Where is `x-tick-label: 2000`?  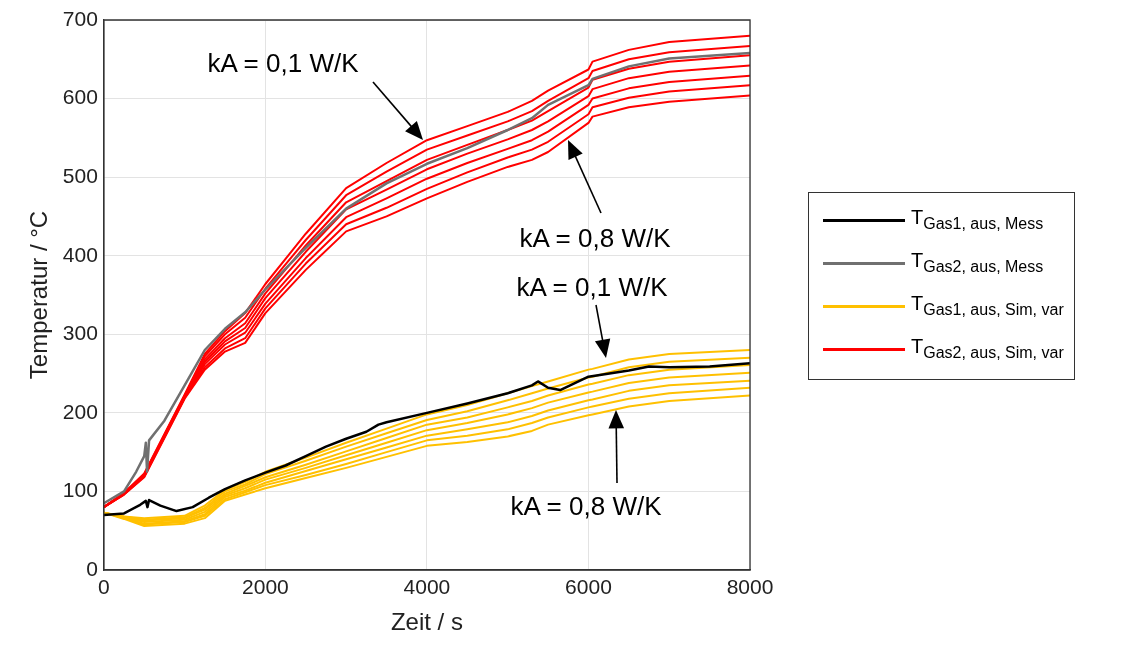
x-tick-label: 2000 is located at coordinates (265, 587).